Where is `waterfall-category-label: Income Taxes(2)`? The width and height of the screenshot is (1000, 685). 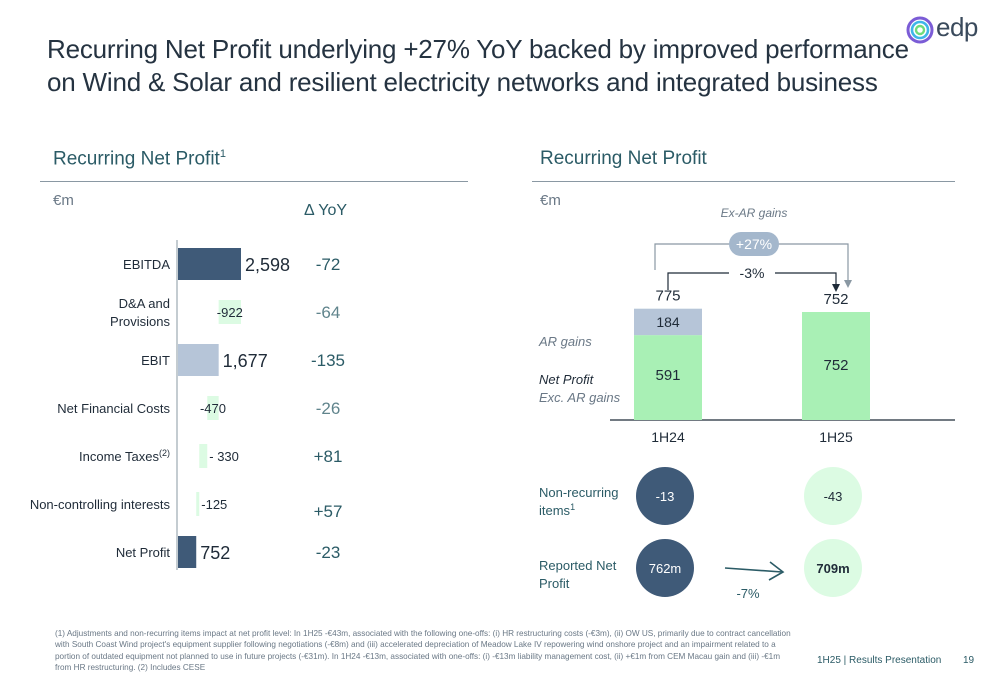 waterfall-category-label: Income Taxes(2) is located at coordinates (124, 456).